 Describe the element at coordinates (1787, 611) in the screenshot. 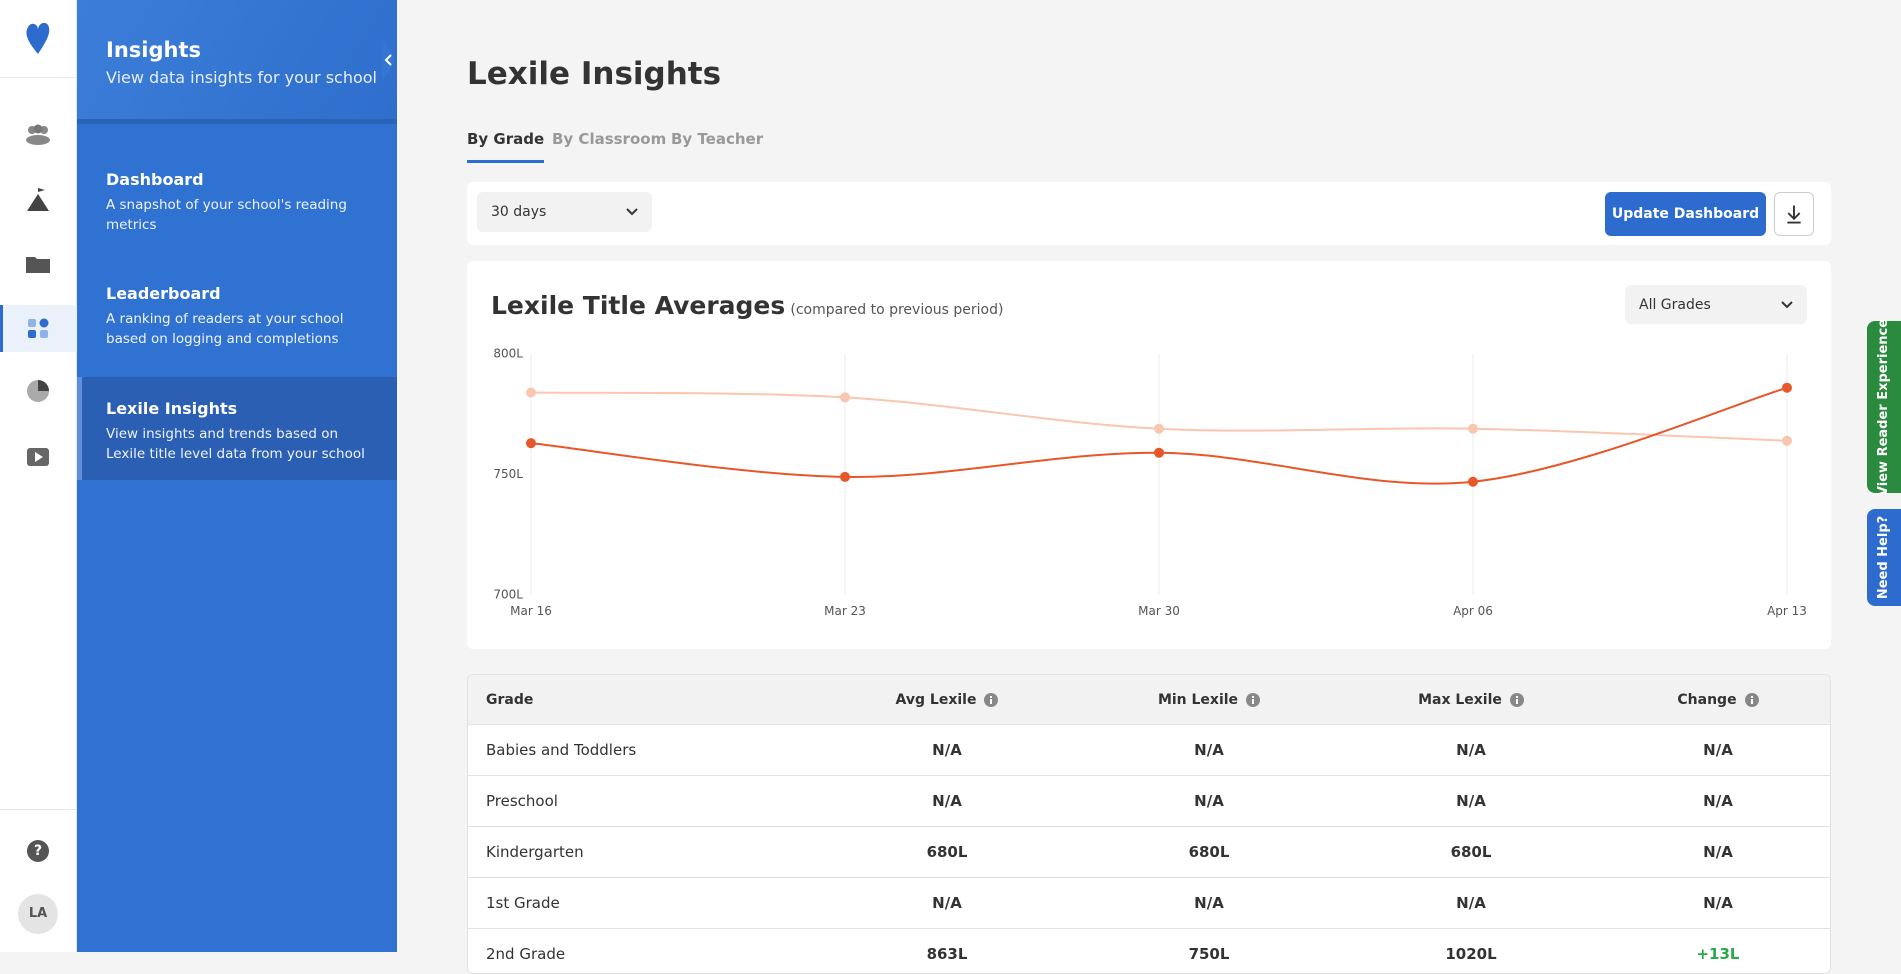

I see `x-tick-label: Apr 13` at that location.